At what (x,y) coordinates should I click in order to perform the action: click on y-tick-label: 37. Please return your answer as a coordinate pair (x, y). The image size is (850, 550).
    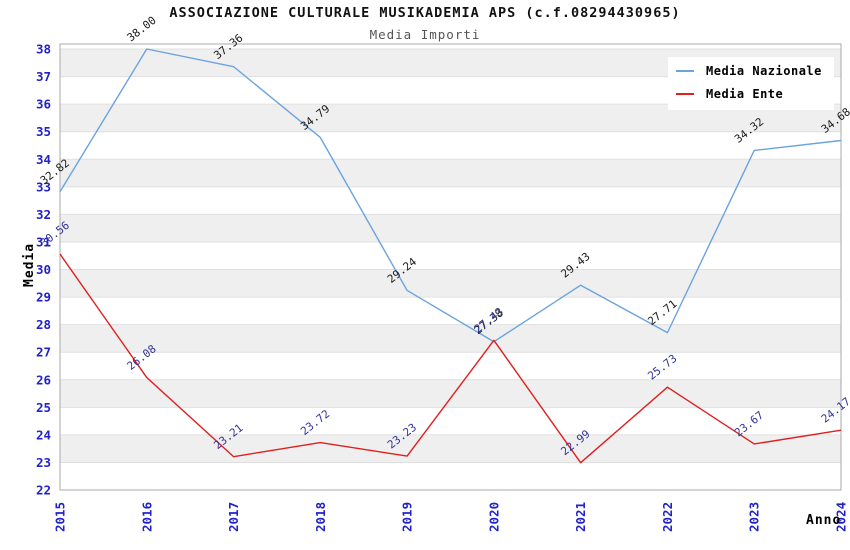
    Looking at the image, I should click on (43, 76).